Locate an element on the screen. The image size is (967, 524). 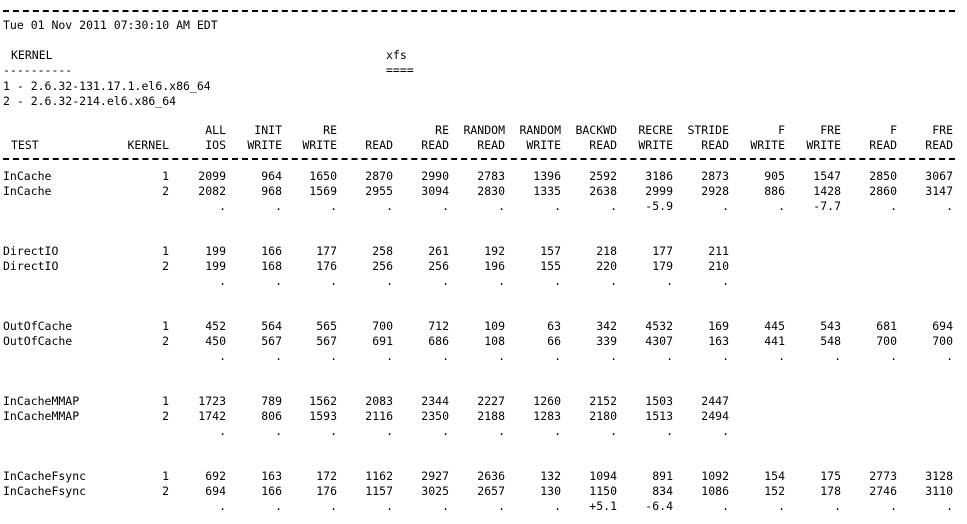
metric-value: 1162 is located at coordinates (379, 476).